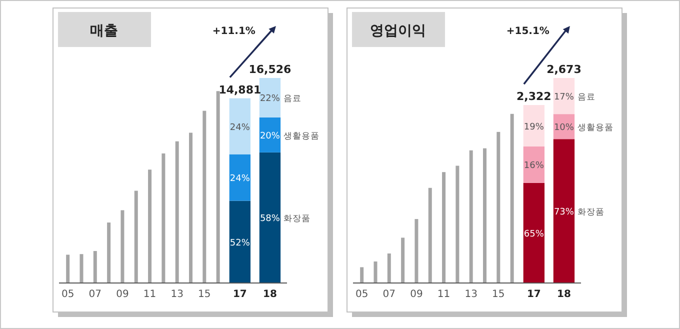 The height and width of the screenshot is (329, 680). Describe the element at coordinates (564, 128) in the screenshot. I see `annotation: 10%` at that location.